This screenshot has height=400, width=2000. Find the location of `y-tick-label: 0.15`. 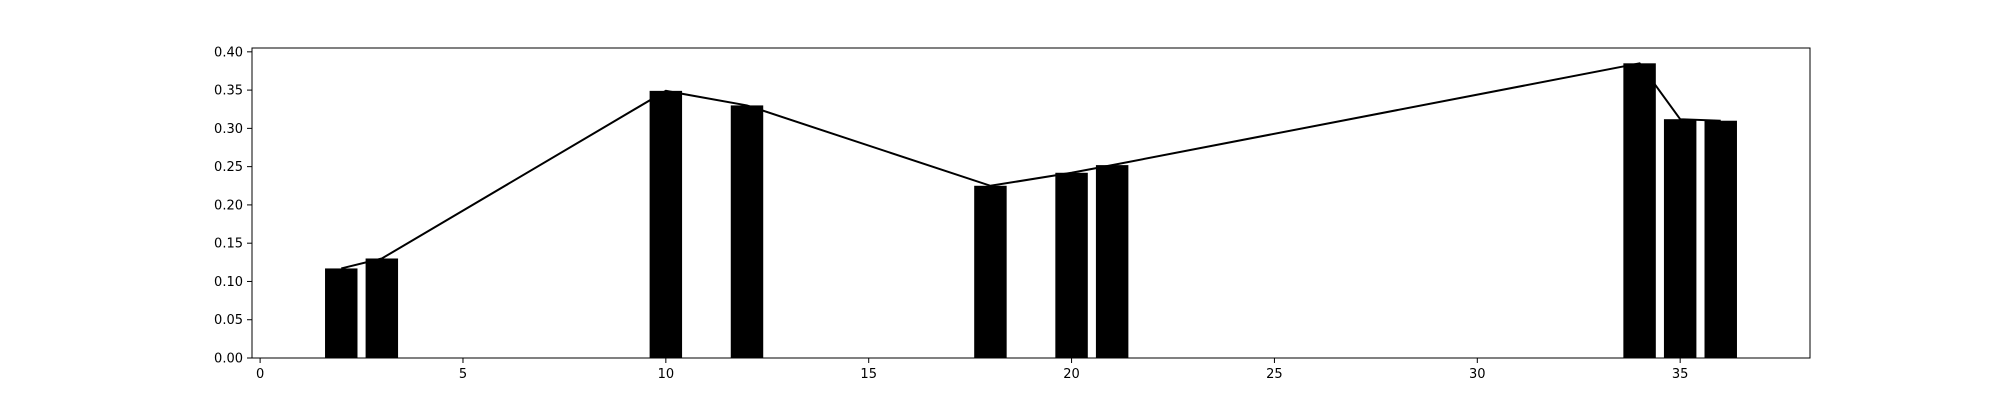

y-tick-label: 0.15 is located at coordinates (228, 244).